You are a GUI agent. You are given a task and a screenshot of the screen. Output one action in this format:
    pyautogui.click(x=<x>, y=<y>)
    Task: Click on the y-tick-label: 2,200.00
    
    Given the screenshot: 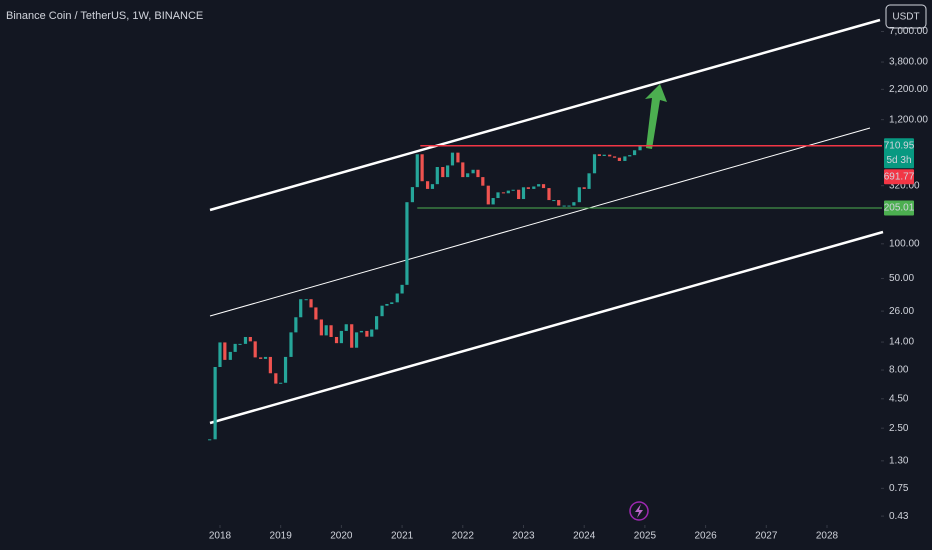 What is the action you would take?
    pyautogui.click(x=908, y=89)
    